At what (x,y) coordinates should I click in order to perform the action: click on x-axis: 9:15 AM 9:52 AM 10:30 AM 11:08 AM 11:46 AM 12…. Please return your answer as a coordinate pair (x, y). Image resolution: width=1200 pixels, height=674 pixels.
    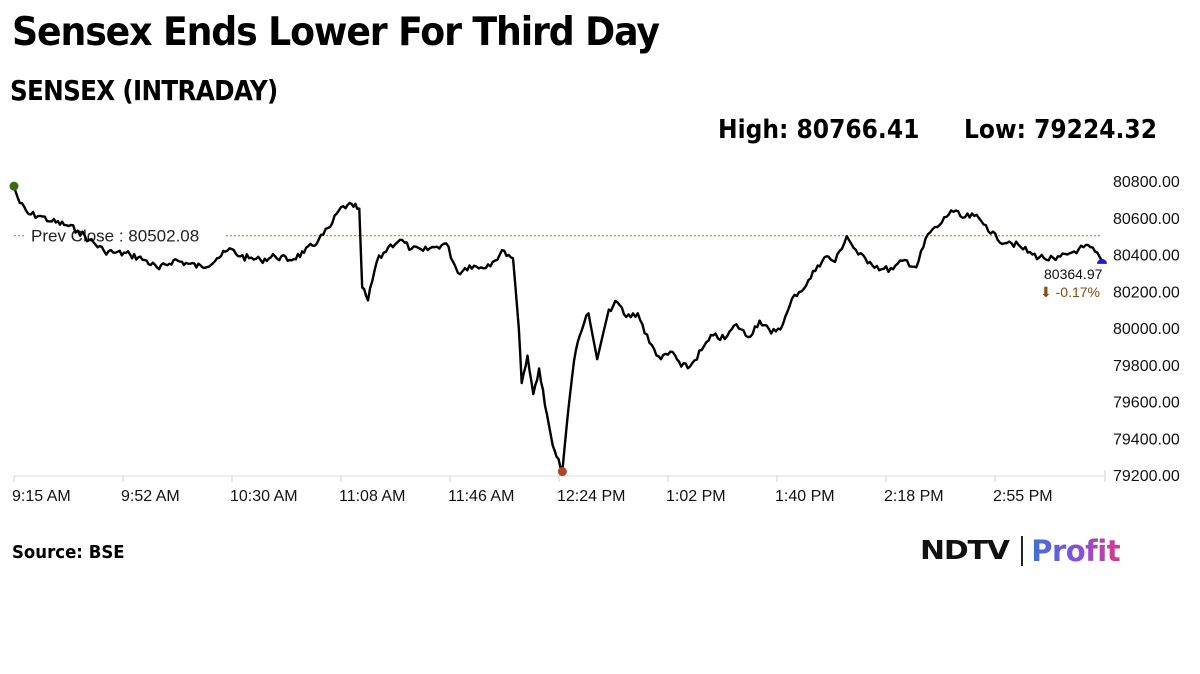
    Looking at the image, I should click on (558, 490).